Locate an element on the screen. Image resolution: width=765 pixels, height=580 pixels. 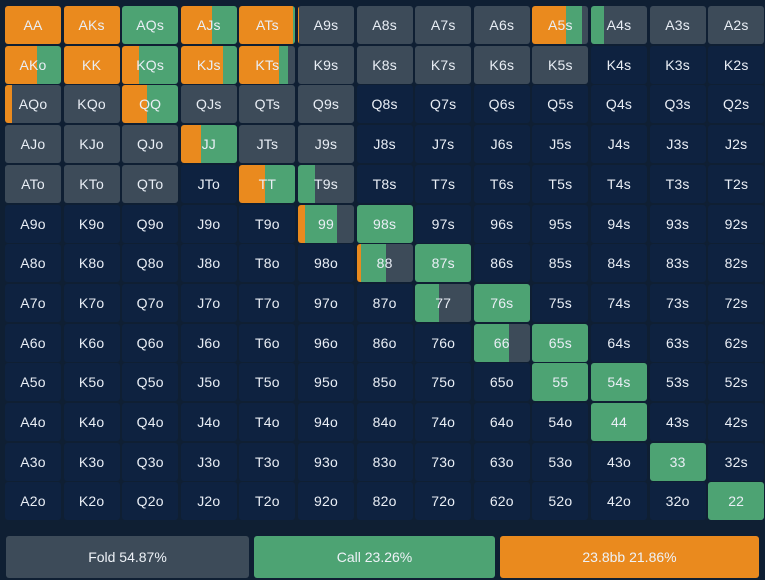
hand-cell: Q8s is located at coordinates (384, 104).